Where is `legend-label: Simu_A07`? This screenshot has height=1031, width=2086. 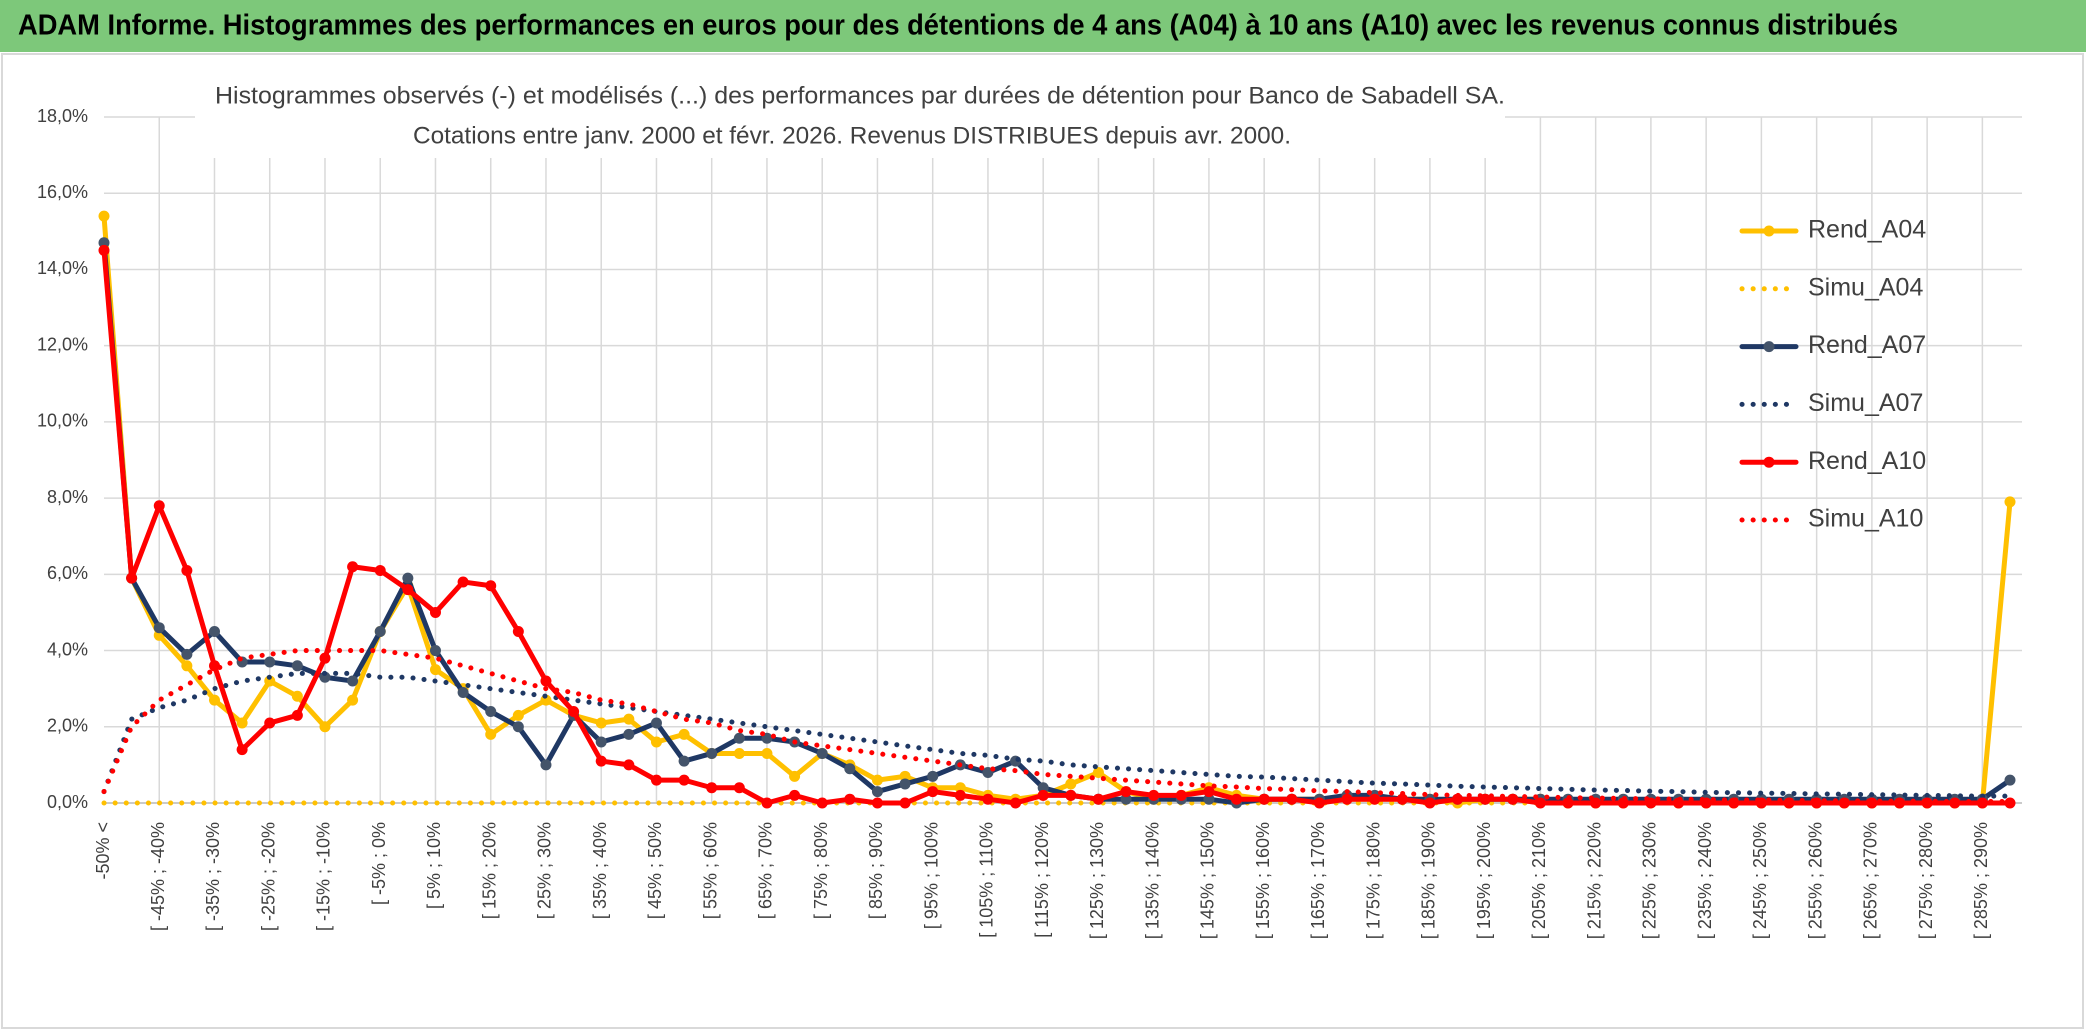 legend-label: Simu_A07 is located at coordinates (1865, 403).